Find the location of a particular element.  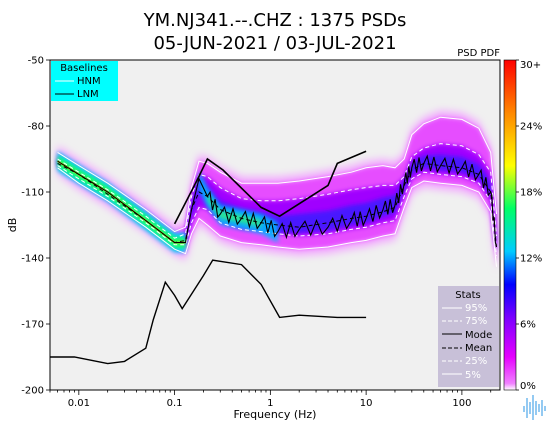

p75-legend-label: 75% is located at coordinates (476, 321).